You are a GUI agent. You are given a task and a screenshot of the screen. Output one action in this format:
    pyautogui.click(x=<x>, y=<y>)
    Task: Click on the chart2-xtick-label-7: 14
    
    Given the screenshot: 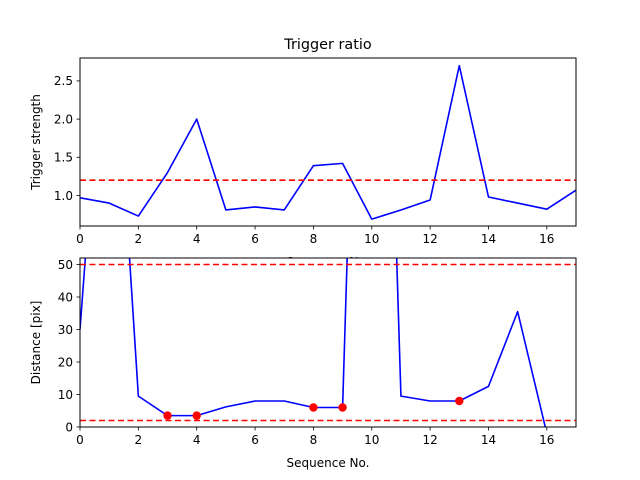 What is the action you would take?
    pyautogui.click(x=488, y=440)
    